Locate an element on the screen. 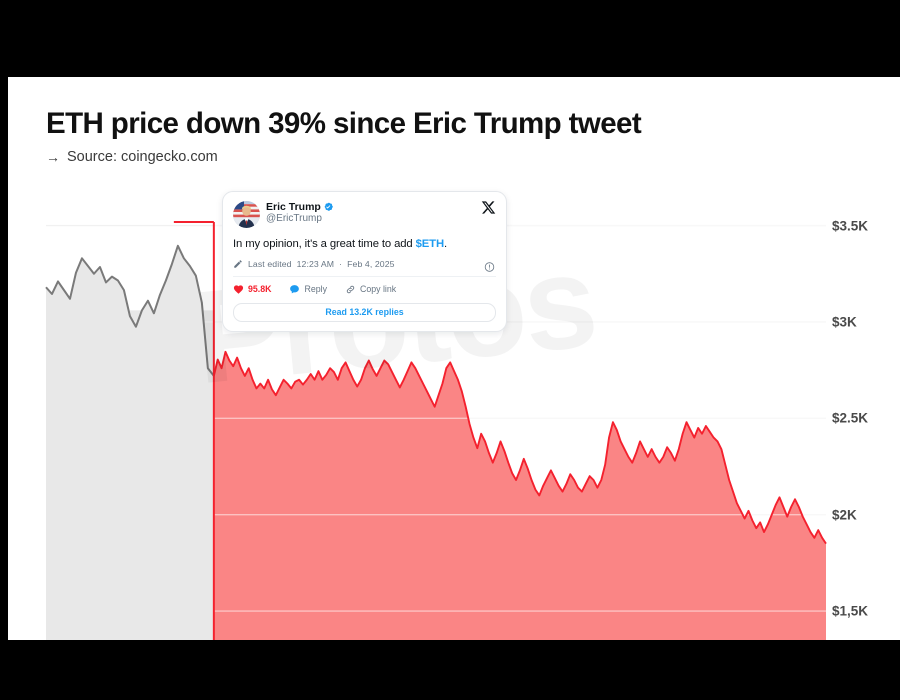 The height and width of the screenshot is (700, 900). tweet-header: Eric Trump @EricTrump is located at coordinates (364, 214).